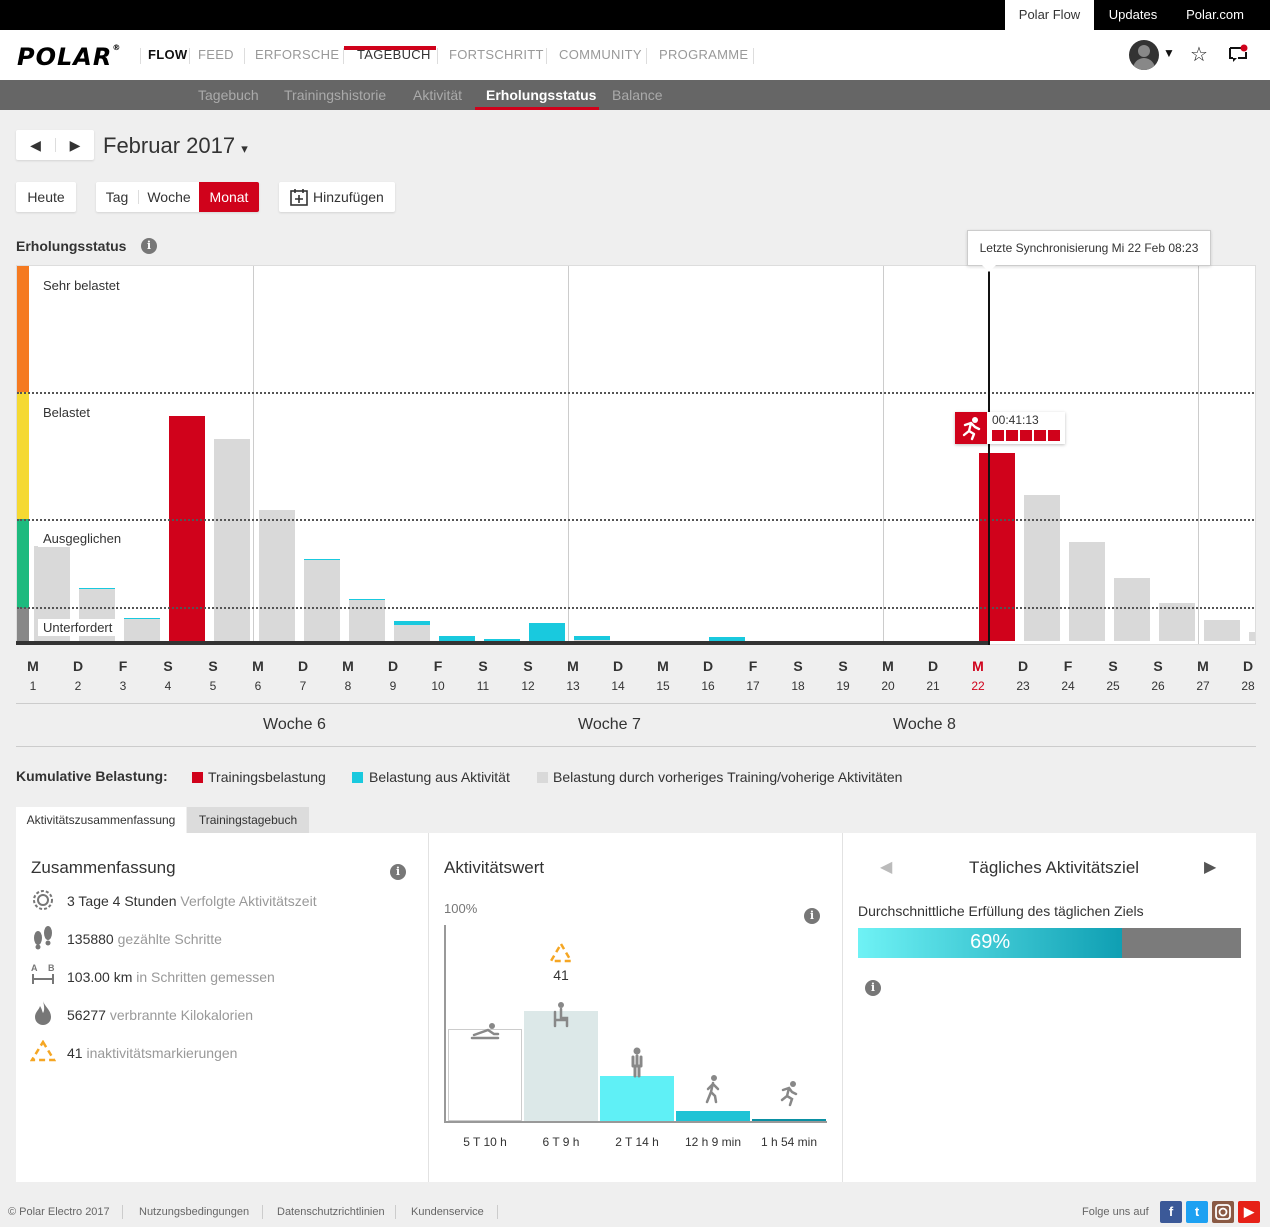  What do you see at coordinates (248, 820) in the screenshot?
I see `tab-training-diary: Trainingstagebuch` at bounding box center [248, 820].